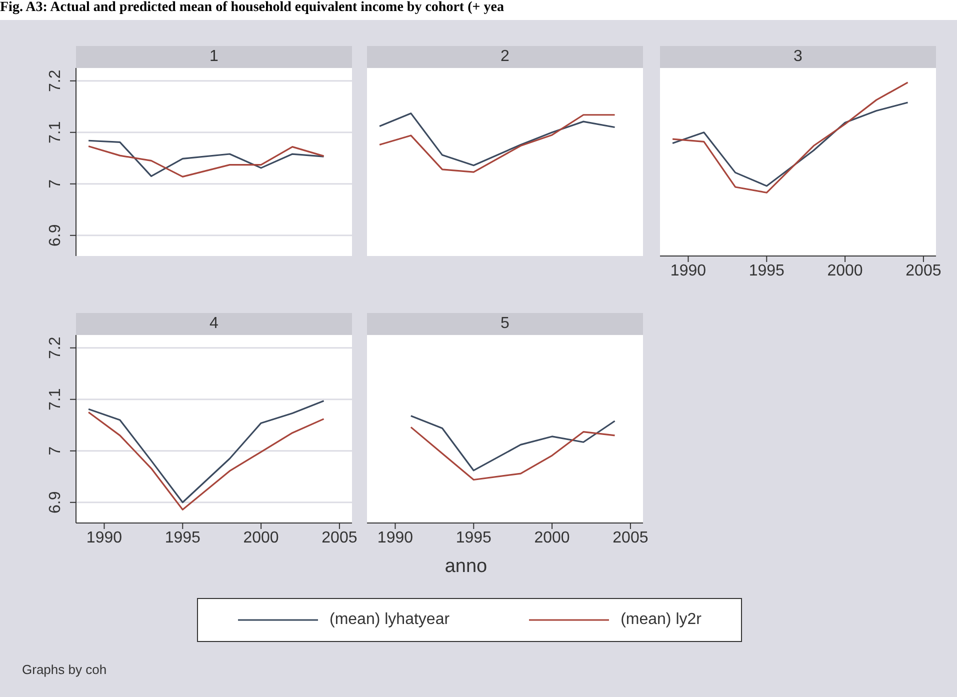 The height and width of the screenshot is (697, 957). Describe the element at coordinates (390, 620) in the screenshot. I see `legend-label: (mean) lyhatyear` at that location.